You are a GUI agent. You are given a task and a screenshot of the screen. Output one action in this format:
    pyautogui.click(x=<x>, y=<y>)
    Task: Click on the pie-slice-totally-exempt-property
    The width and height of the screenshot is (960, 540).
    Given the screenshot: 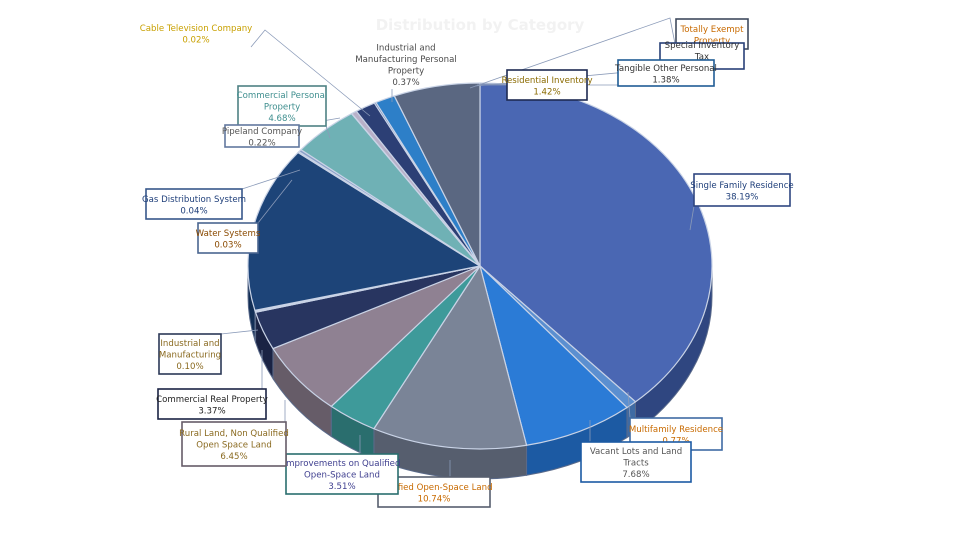 What is the action you would take?
    pyautogui.click(x=437, y=174)
    